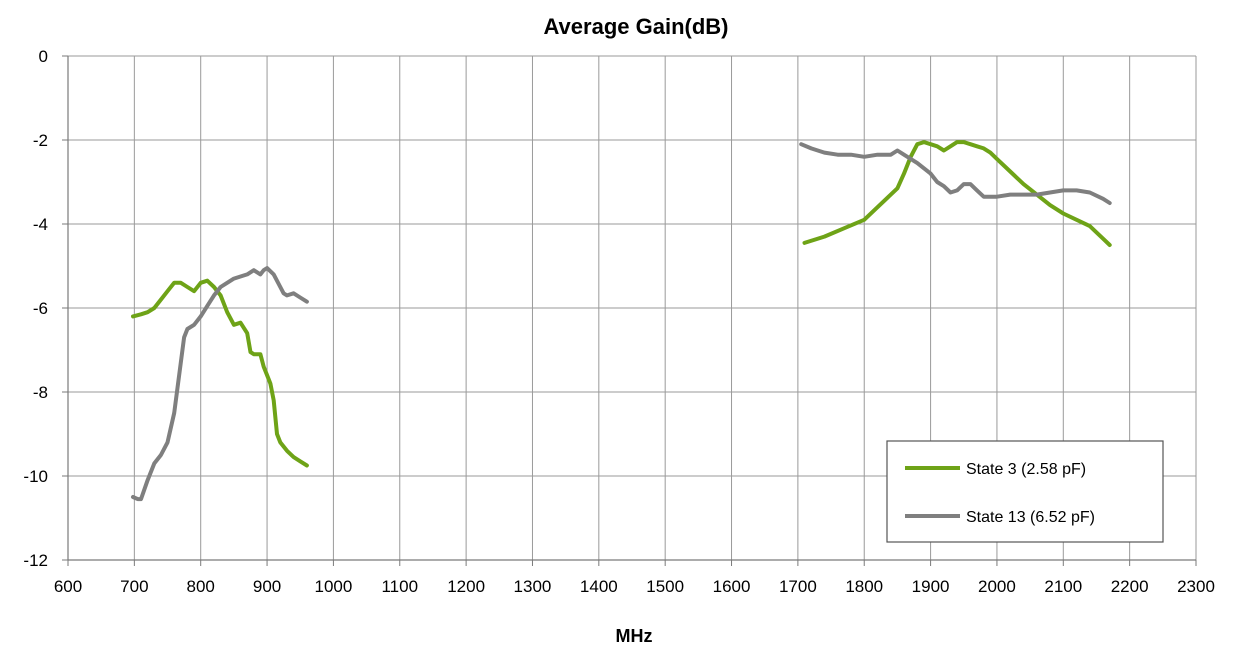  I want to click on legend-label-state-3: State 3 (2.58 pF), so click(1026, 469).